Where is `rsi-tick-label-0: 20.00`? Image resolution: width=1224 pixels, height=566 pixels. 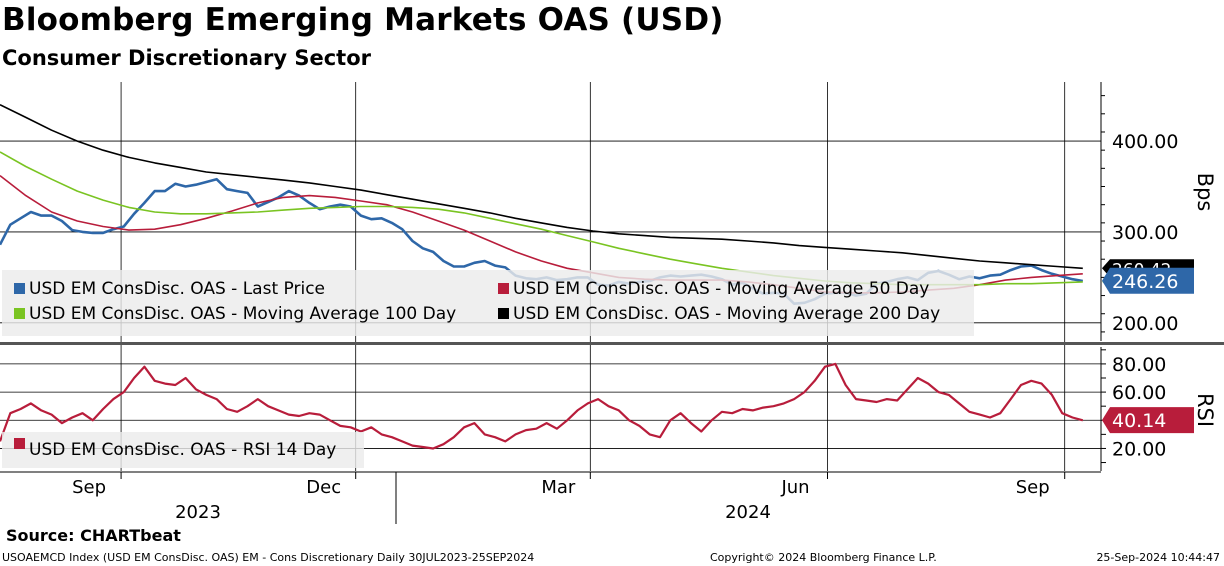 rsi-tick-label-0: 20.00 is located at coordinates (1139, 449).